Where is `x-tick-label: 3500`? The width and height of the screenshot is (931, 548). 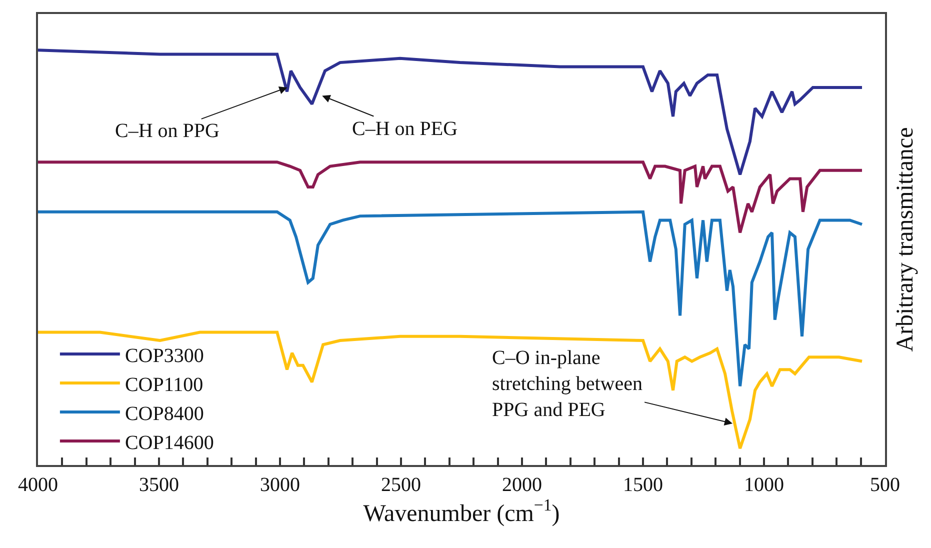 x-tick-label: 3500 is located at coordinates (159, 485).